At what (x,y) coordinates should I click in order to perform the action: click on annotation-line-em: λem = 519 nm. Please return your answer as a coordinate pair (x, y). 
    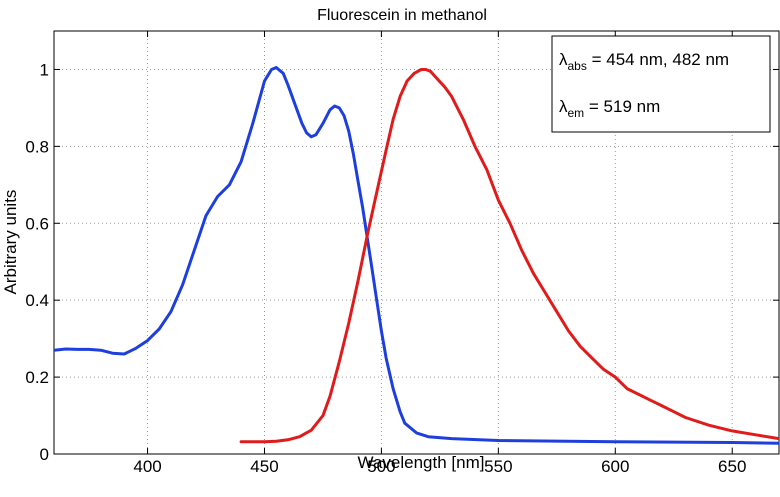
    Looking at the image, I should click on (609, 108).